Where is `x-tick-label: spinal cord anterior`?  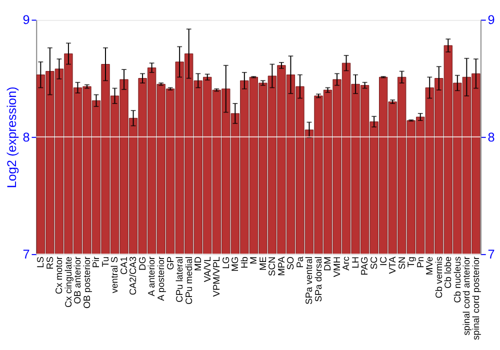 x-tick-label: spinal cord anterior is located at coordinates (467, 296).